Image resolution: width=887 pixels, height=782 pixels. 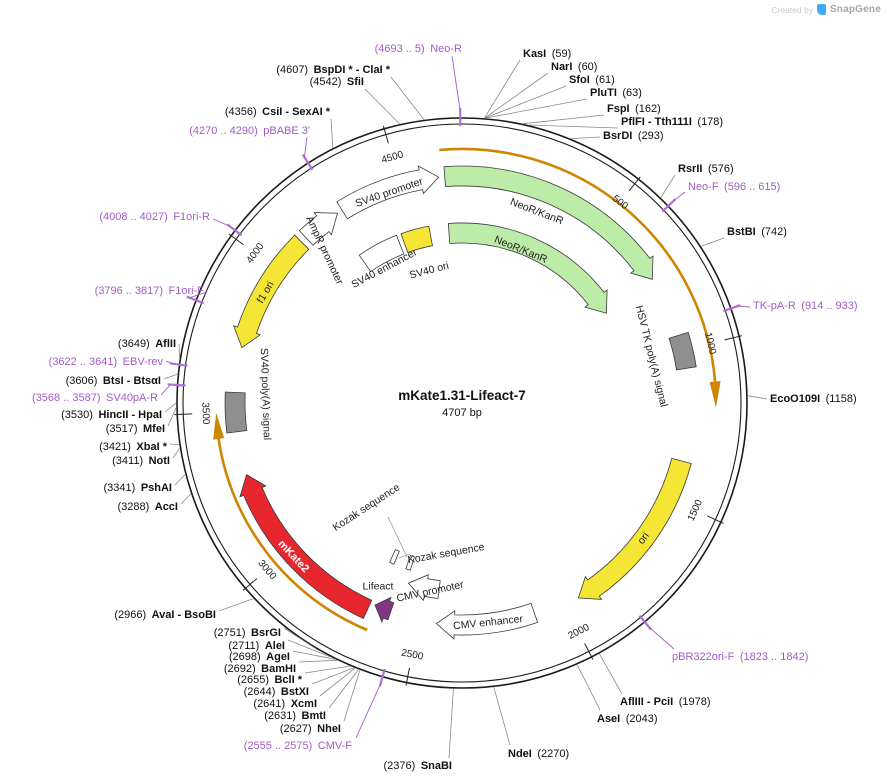 What do you see at coordinates (154, 217) in the screenshot?
I see `f1ori-r-primer-label: (4008 .. 4027) F1ori-R` at bounding box center [154, 217].